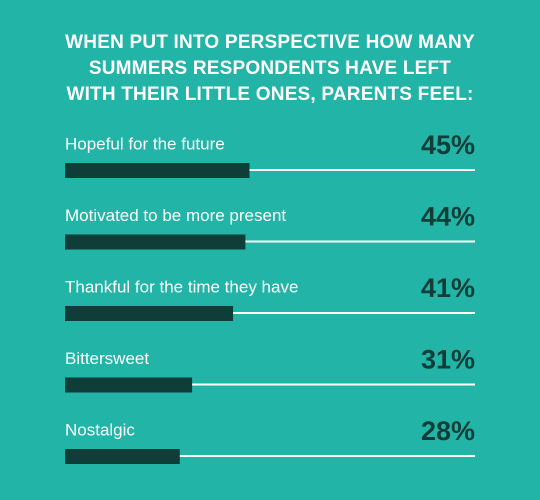 The width and height of the screenshot is (540, 500). Describe the element at coordinates (448, 360) in the screenshot. I see `value-label: 31%` at that location.